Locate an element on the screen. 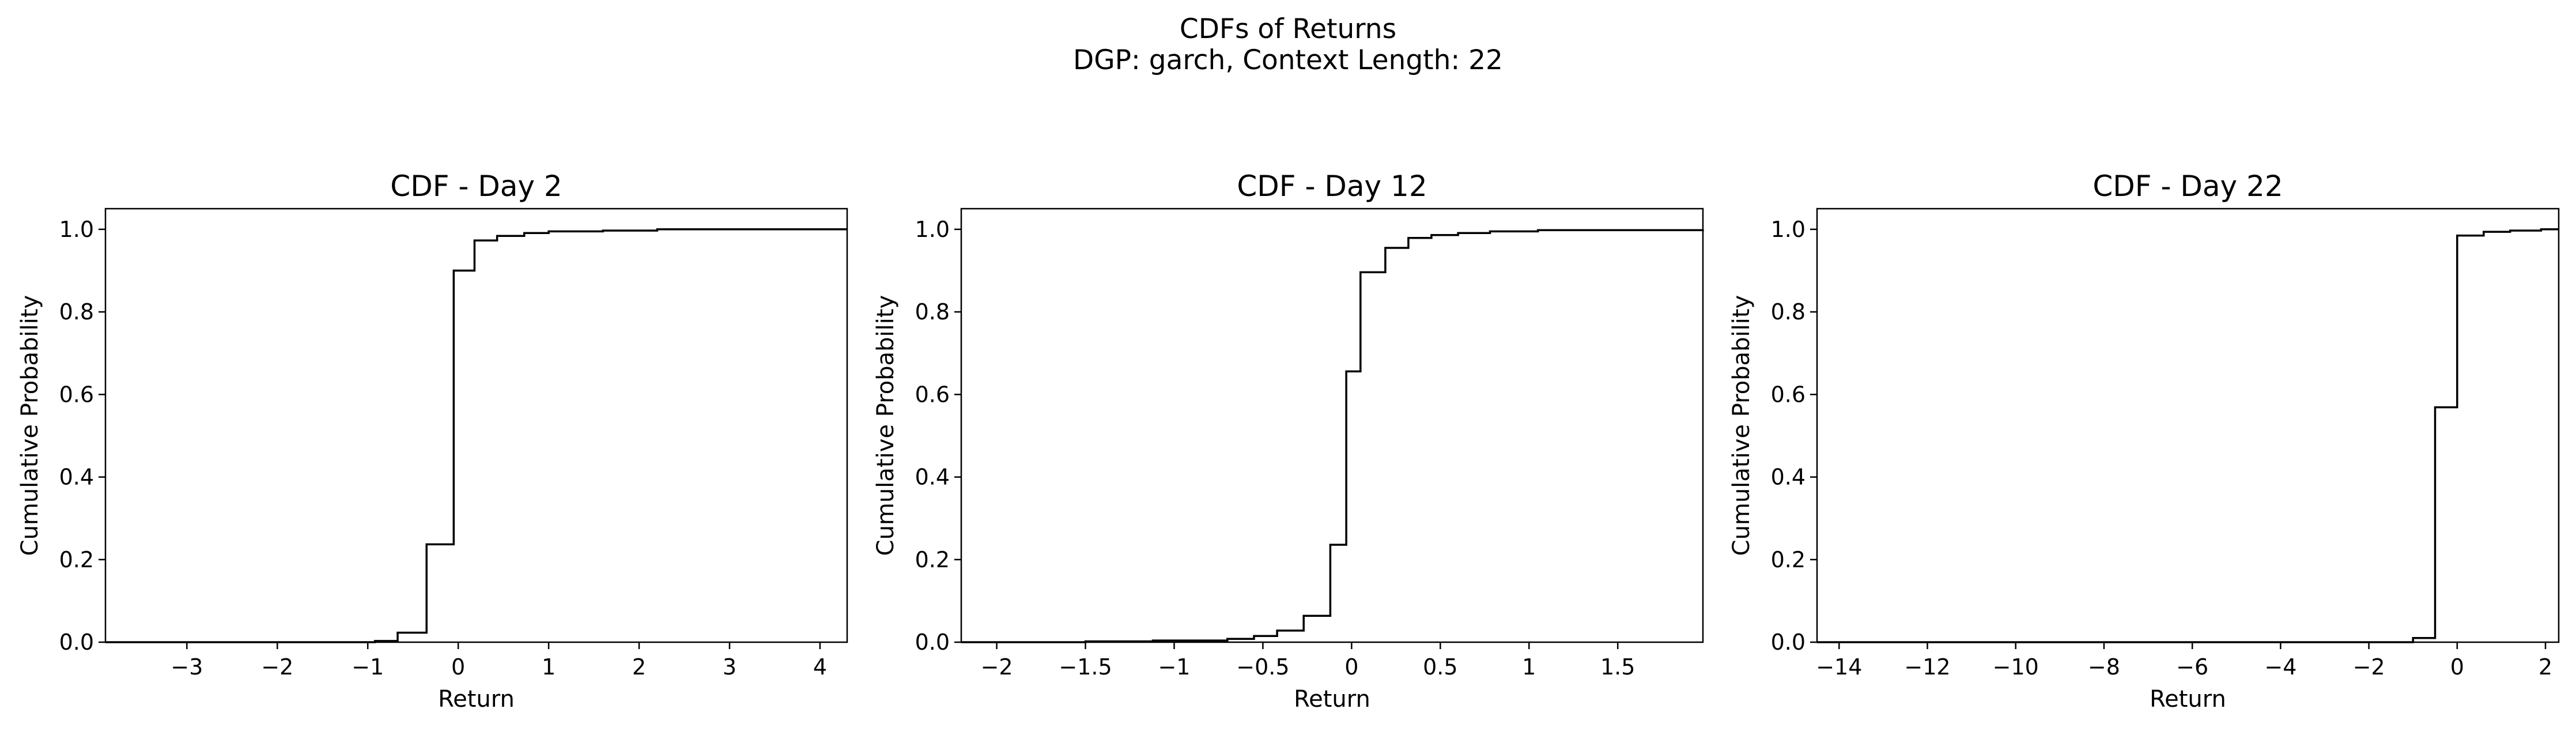 This screenshot has height=735, width=2576. x-tick-label: −0.5 is located at coordinates (1262, 667).